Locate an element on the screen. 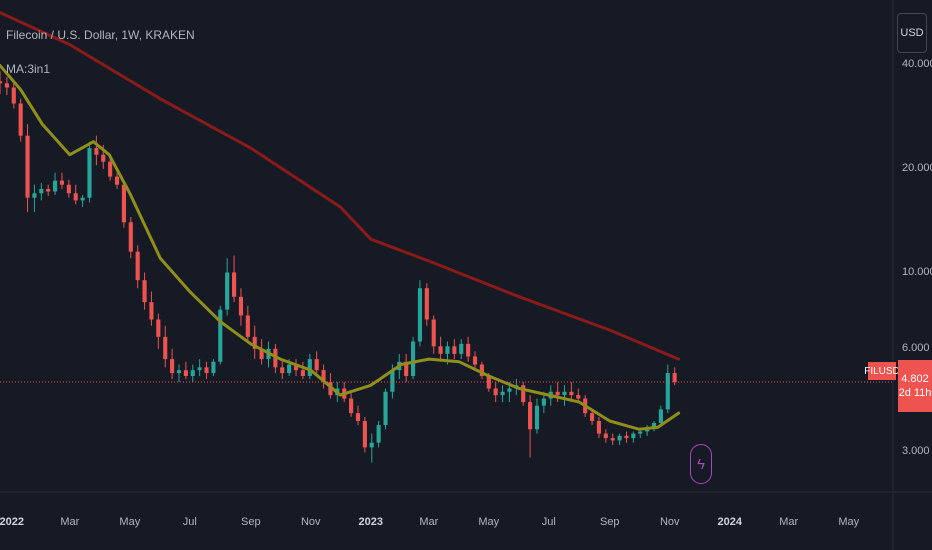 This screenshot has width=932, height=550. time-tick: 2023 is located at coordinates (371, 522).